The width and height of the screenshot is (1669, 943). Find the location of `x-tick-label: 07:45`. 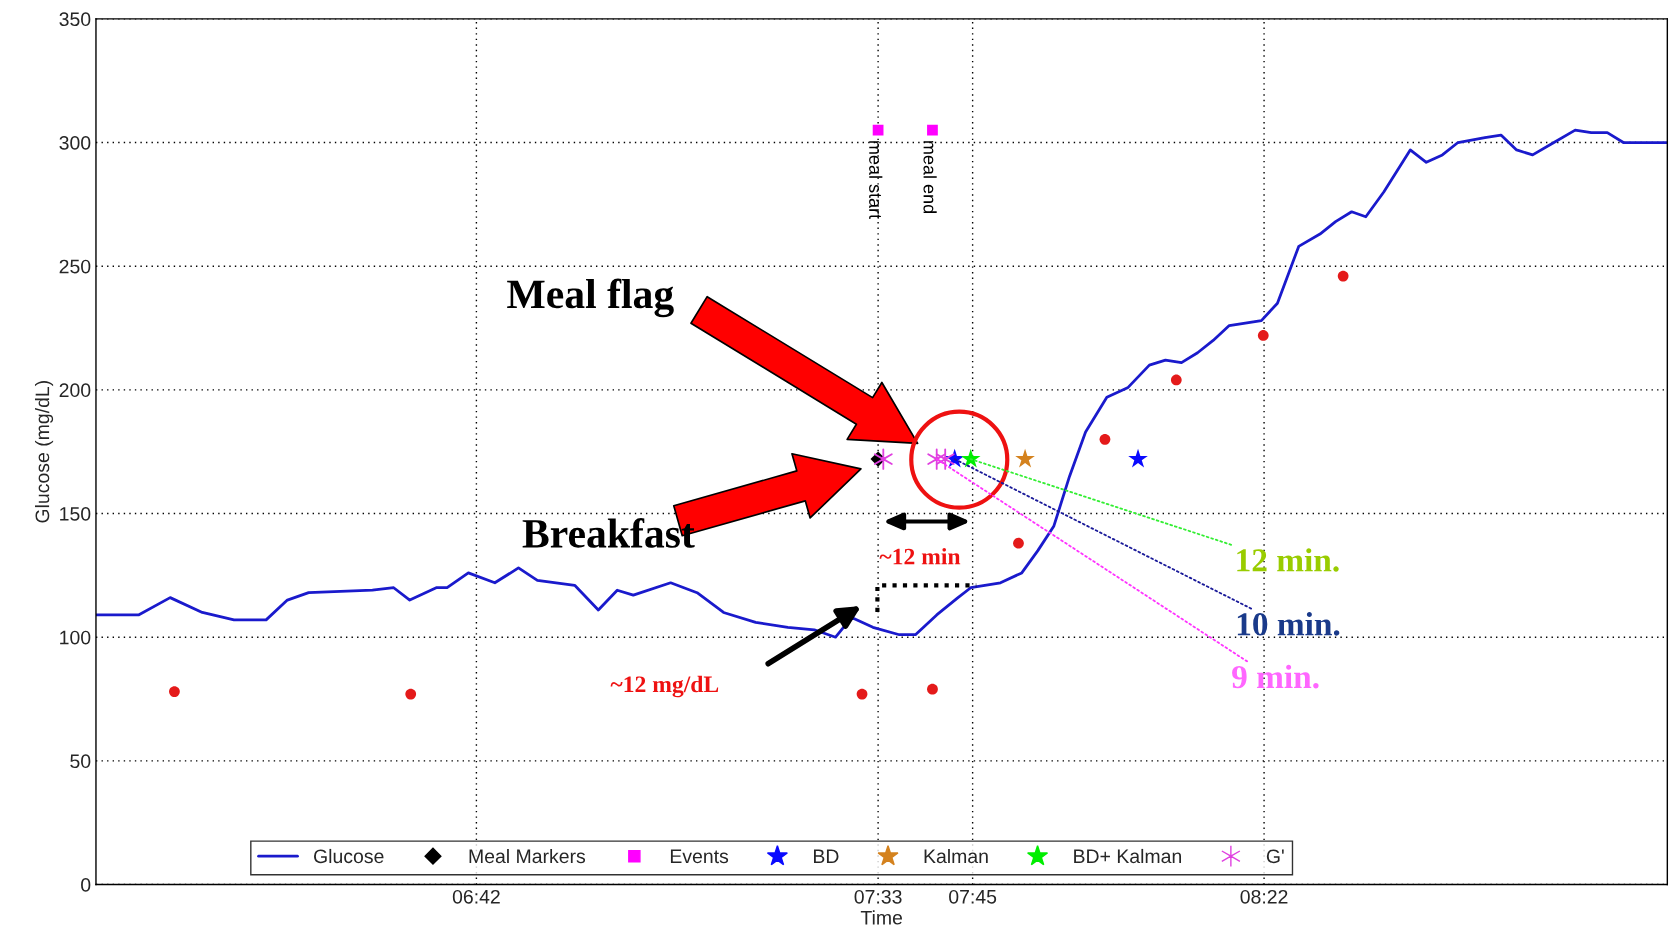

x-tick-label: 07:45 is located at coordinates (973, 896).